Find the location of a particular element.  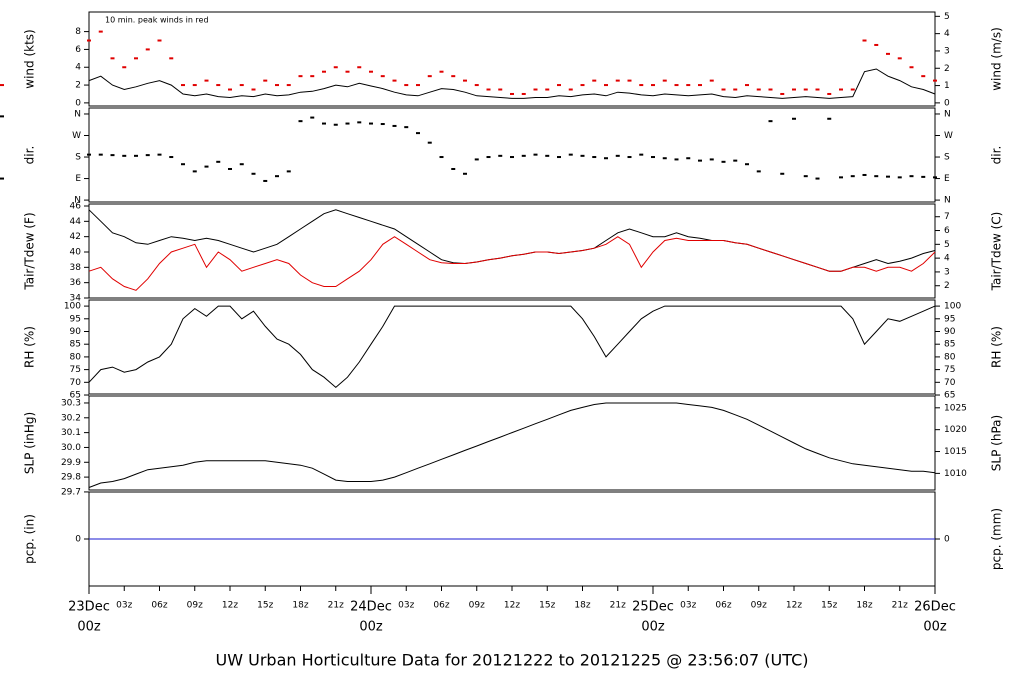

y2-tick-label: 2 is located at coordinates (947, 69).